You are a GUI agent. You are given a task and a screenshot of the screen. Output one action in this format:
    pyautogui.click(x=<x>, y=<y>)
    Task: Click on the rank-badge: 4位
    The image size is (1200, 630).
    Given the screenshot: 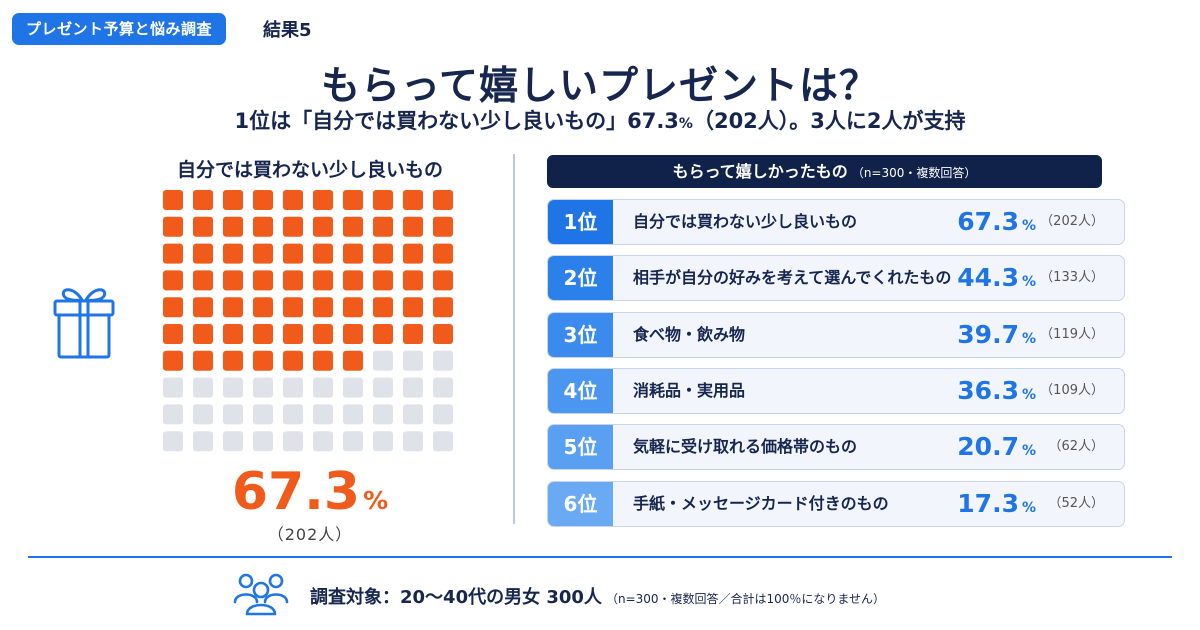 What is the action you would take?
    pyautogui.click(x=580, y=390)
    